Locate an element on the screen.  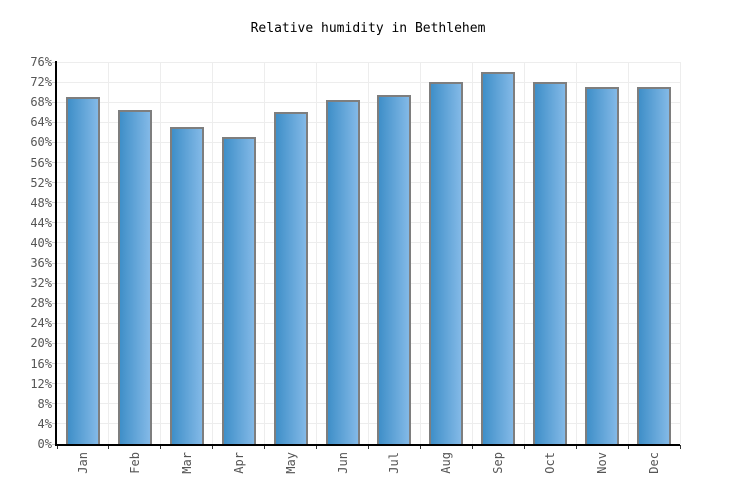
y-tick-label: 4% is located at coordinates (44, 423).